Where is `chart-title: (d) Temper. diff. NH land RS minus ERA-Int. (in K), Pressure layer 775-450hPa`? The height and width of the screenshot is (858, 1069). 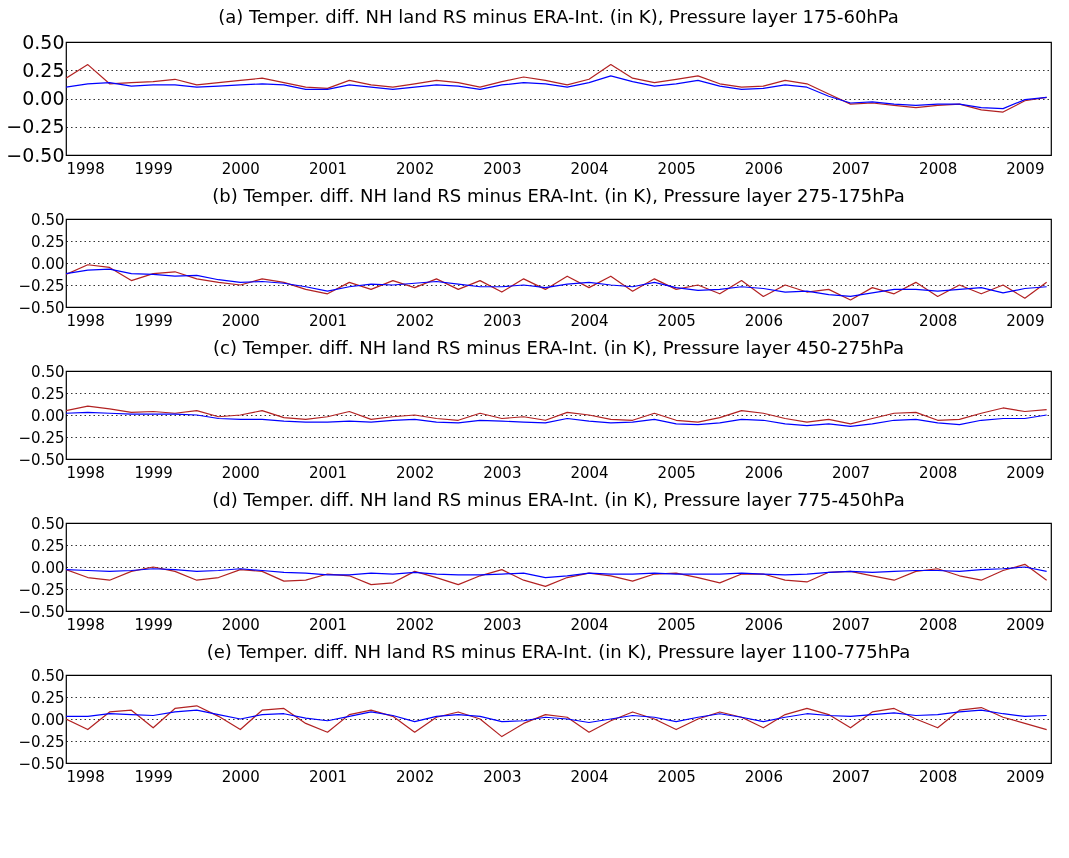 chart-title: (d) Temper. diff. NH land RS minus ERA-Int. (in K), Pressure layer 775-450hPa is located at coordinates (558, 499).